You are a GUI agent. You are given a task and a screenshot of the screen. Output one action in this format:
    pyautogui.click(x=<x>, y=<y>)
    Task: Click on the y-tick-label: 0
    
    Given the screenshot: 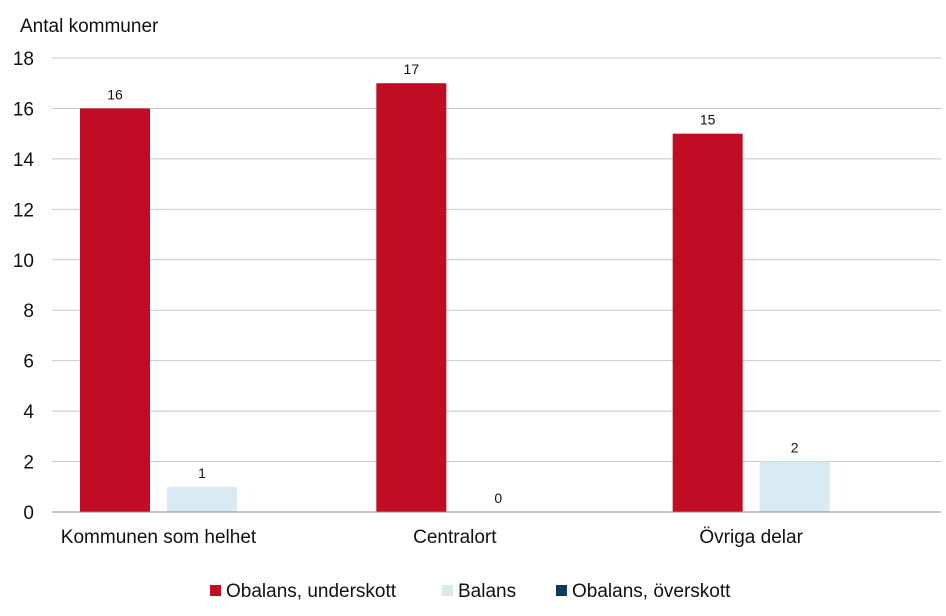 What is the action you would take?
    pyautogui.click(x=28, y=513)
    